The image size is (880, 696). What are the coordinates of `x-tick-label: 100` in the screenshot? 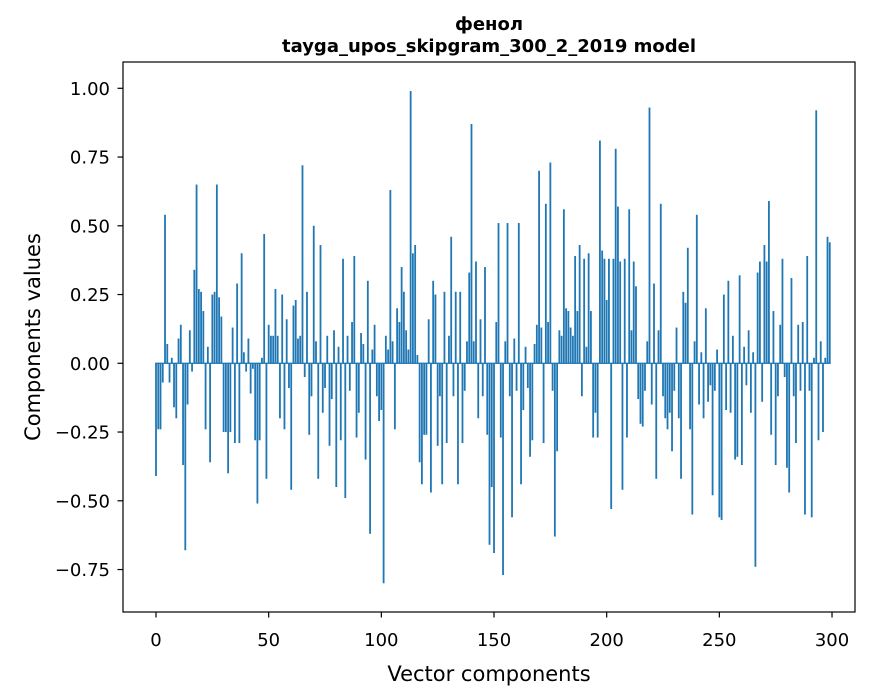 It's located at (381, 640).